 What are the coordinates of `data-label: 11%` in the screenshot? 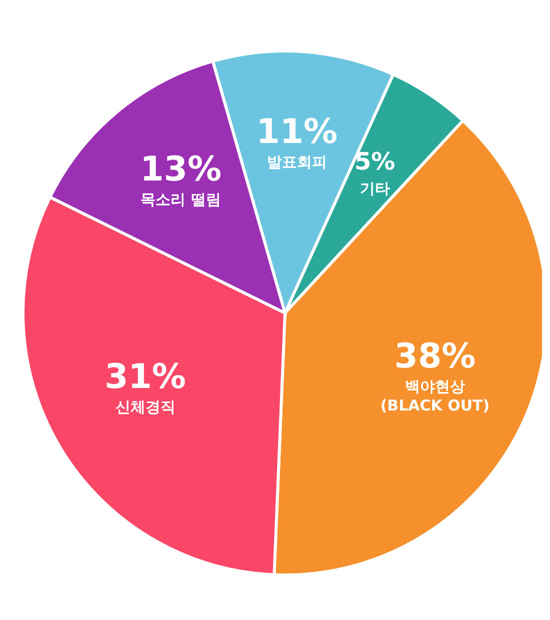 It's located at (297, 132).